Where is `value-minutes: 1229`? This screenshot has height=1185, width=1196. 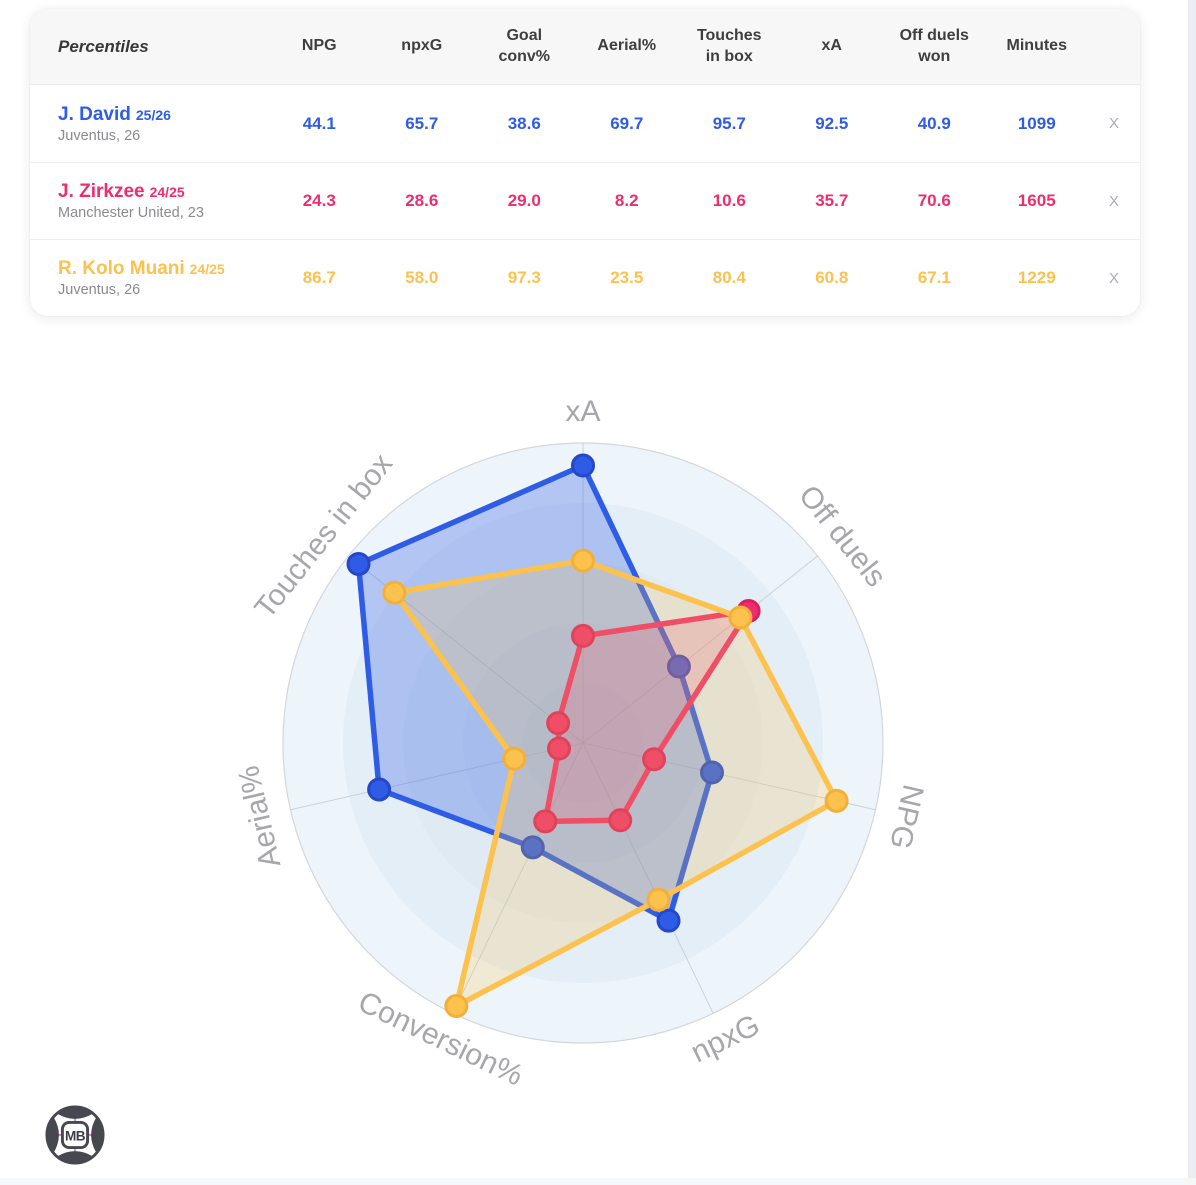
value-minutes: 1229 is located at coordinates (1036, 277).